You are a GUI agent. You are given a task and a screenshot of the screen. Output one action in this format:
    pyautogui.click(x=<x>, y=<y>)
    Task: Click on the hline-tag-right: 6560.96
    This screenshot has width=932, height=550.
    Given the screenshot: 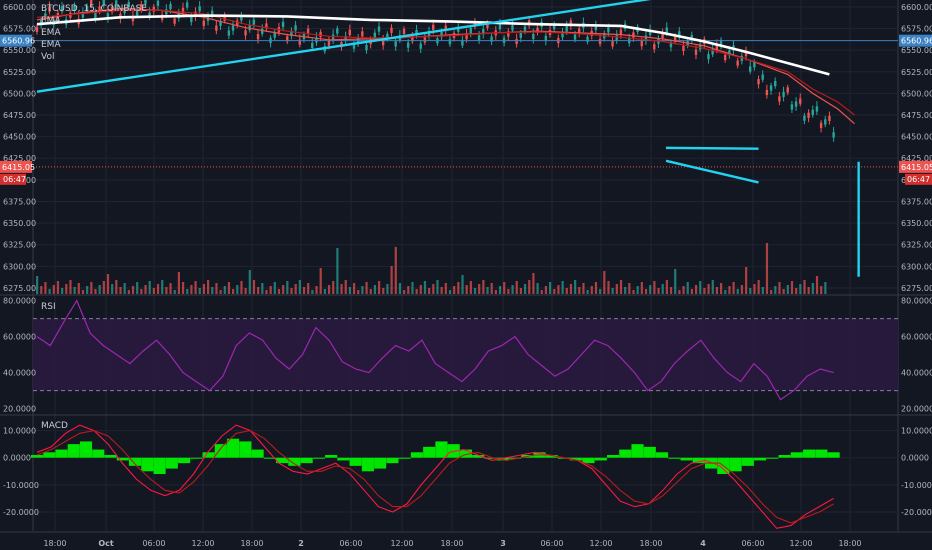 What is the action you would take?
    pyautogui.click(x=916, y=41)
    